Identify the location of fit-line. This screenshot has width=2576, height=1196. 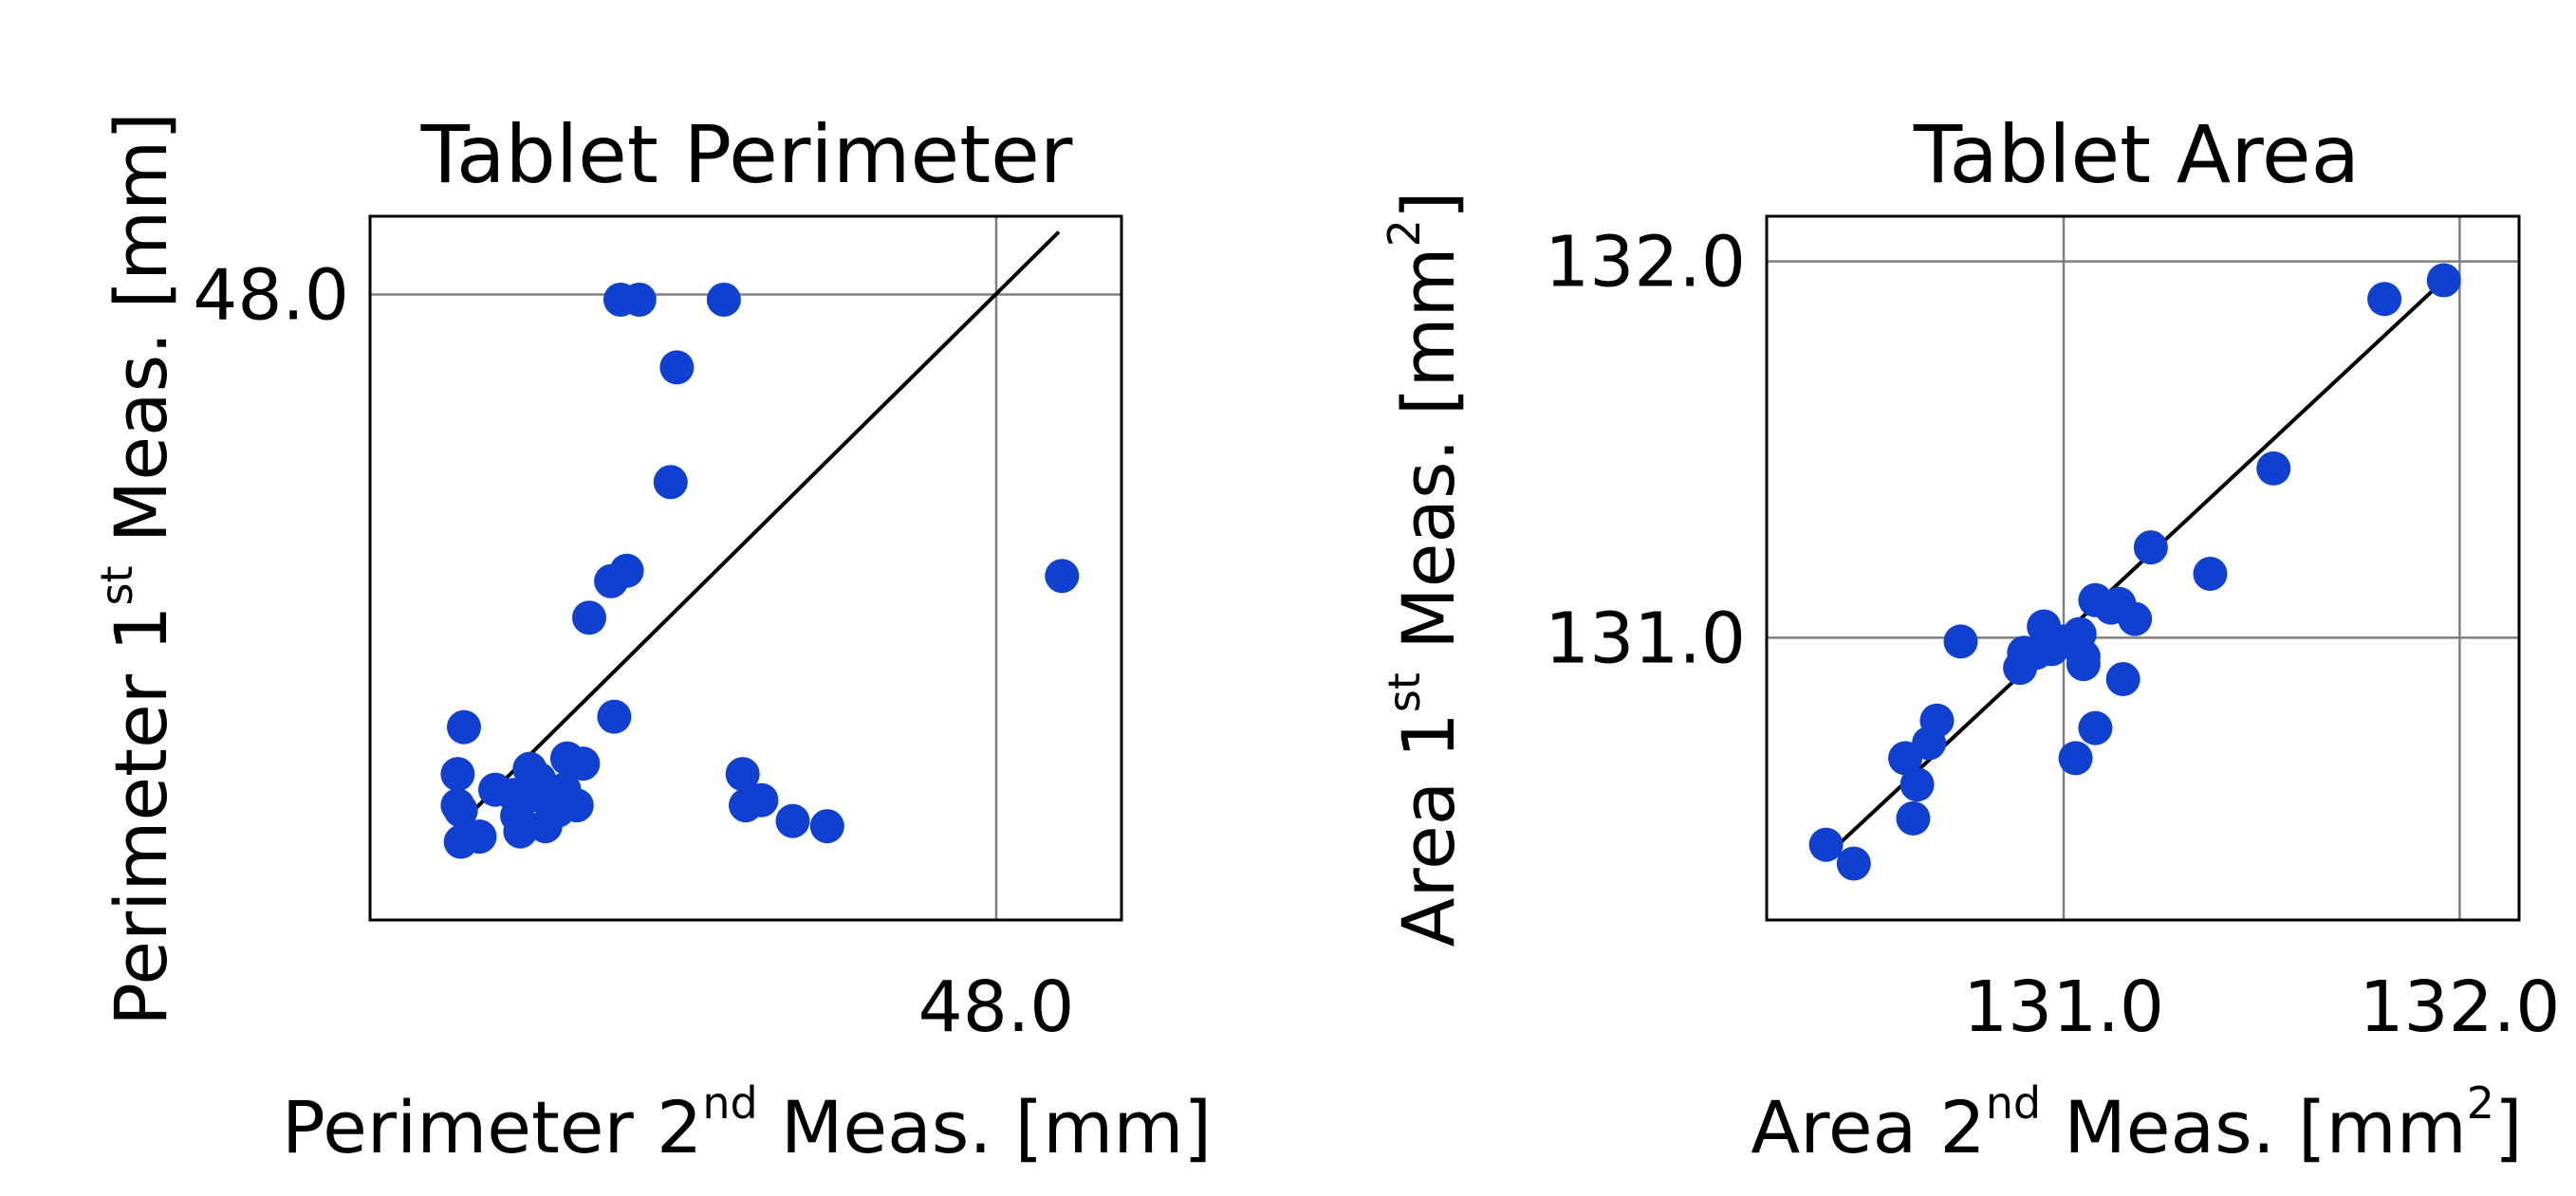
(758, 529).